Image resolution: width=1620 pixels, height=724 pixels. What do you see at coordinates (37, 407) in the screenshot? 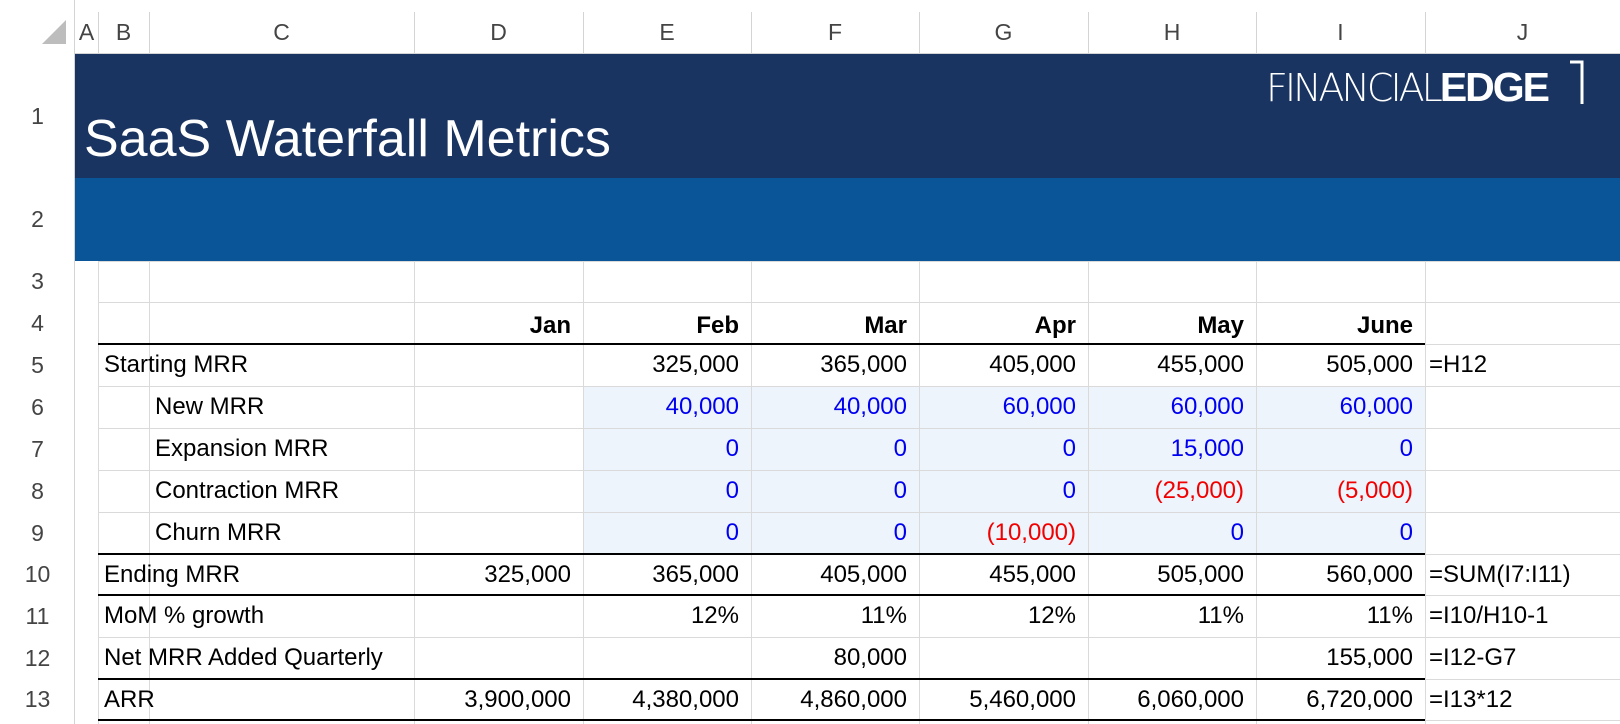
I see `row-header: 6` at bounding box center [37, 407].